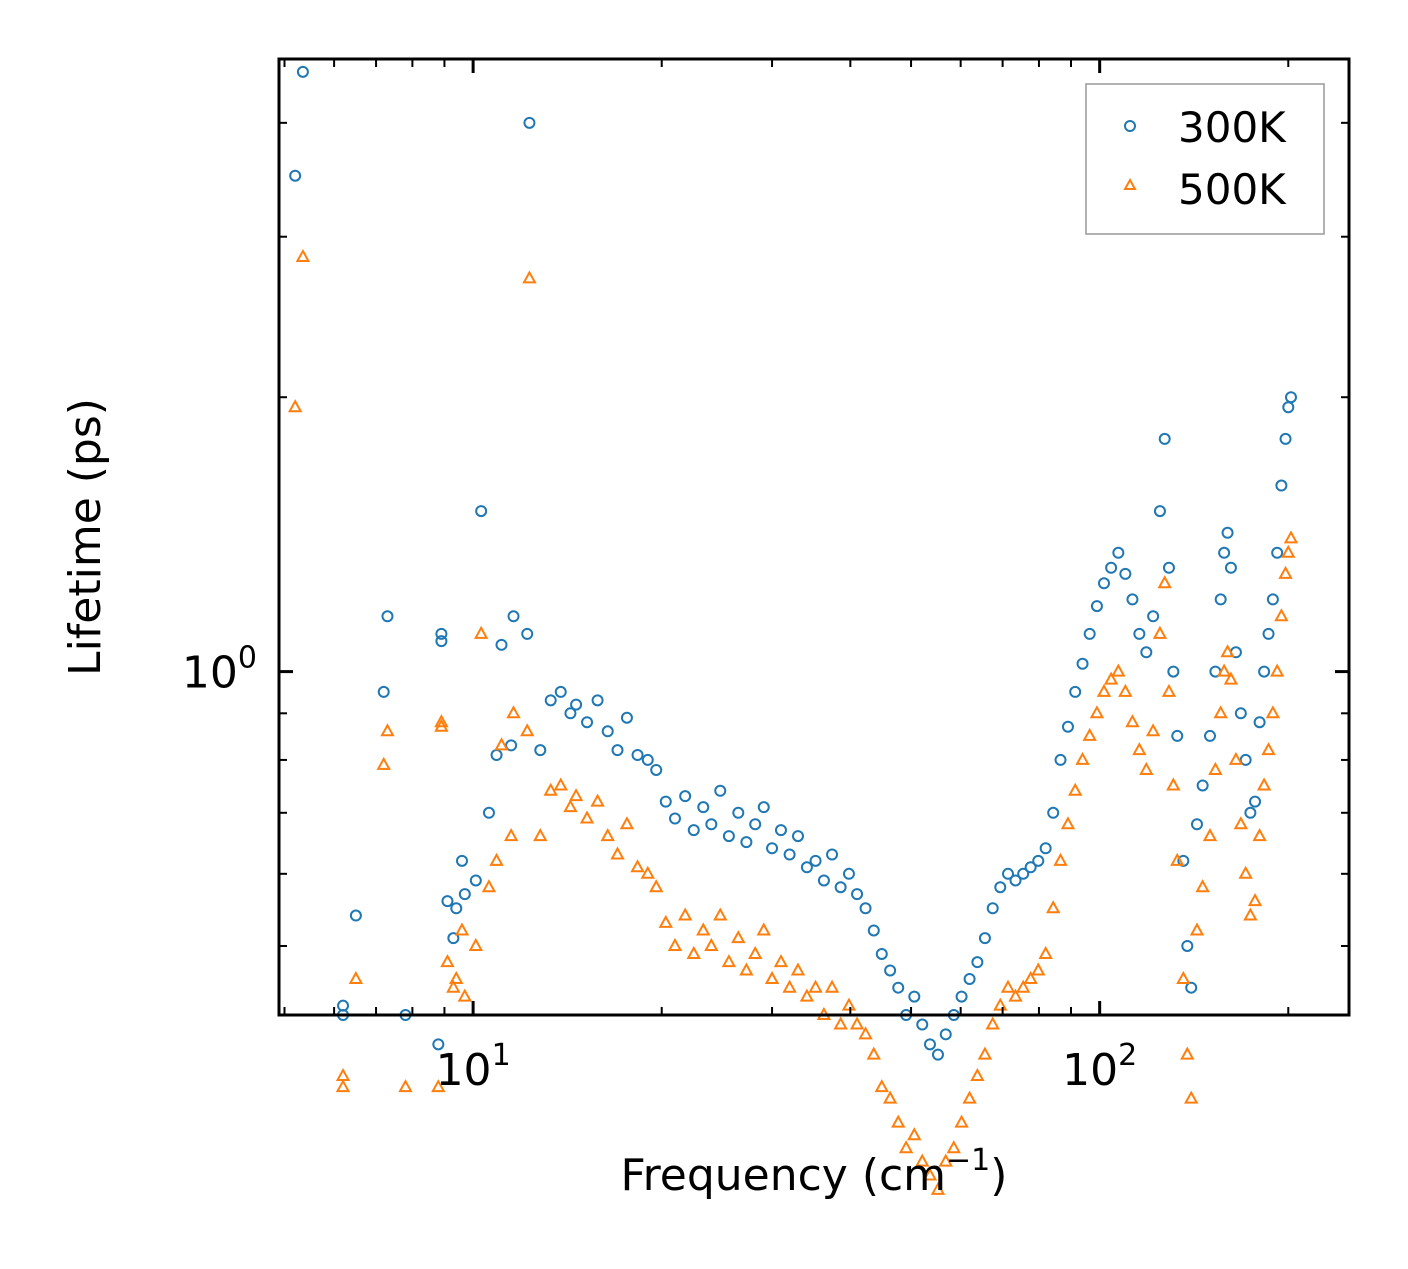  I want to click on legend: 300K 500K, so click(1205, 159).